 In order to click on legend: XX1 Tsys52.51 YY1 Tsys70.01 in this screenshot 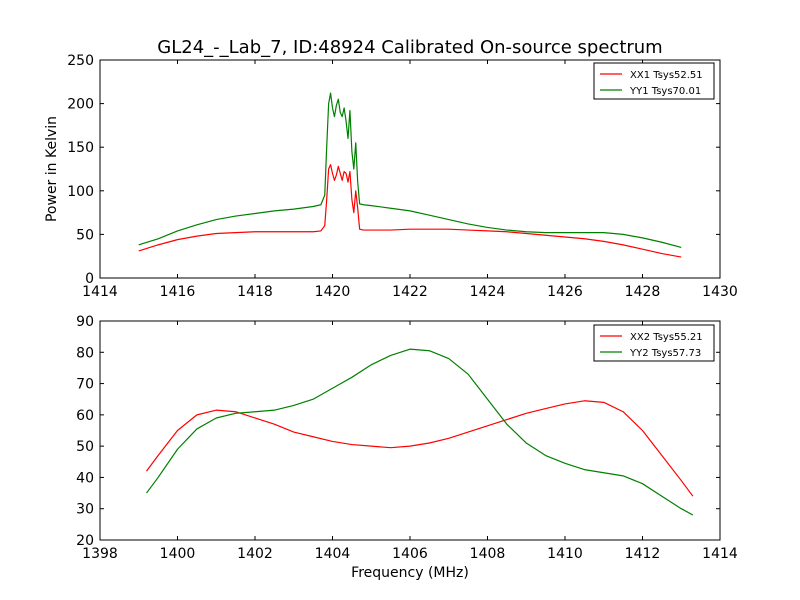, I will do `click(654, 81)`.